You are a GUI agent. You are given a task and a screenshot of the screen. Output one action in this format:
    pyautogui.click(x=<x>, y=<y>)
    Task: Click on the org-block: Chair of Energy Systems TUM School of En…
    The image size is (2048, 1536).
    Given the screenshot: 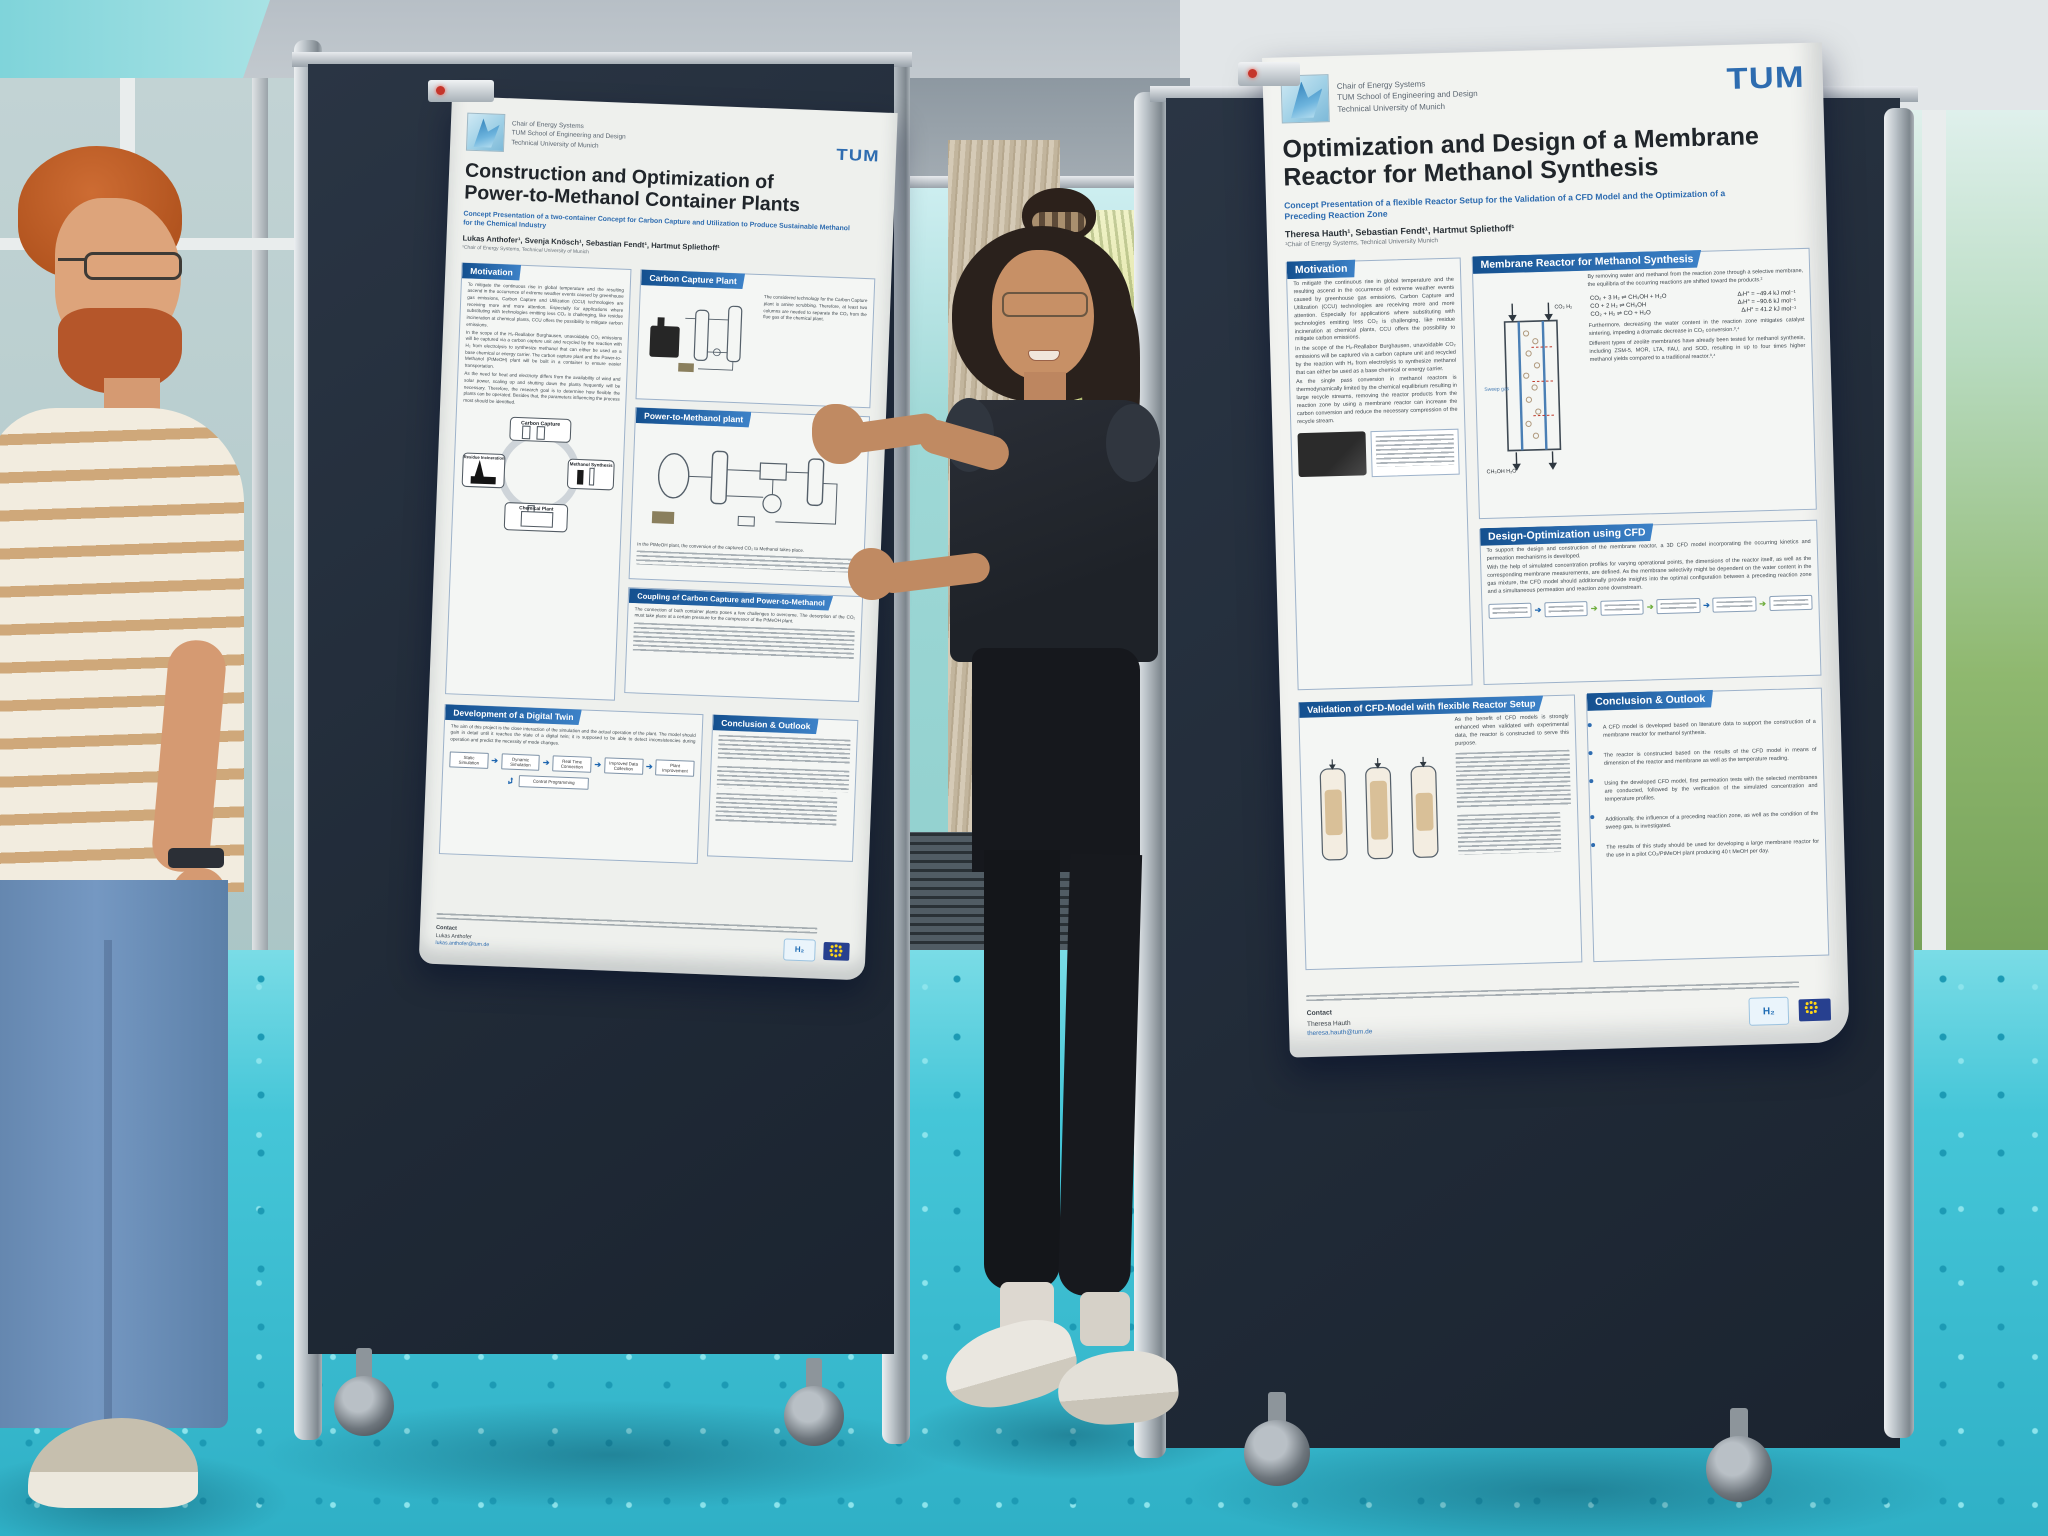 What is the action you would take?
    pyautogui.click(x=1407, y=96)
    